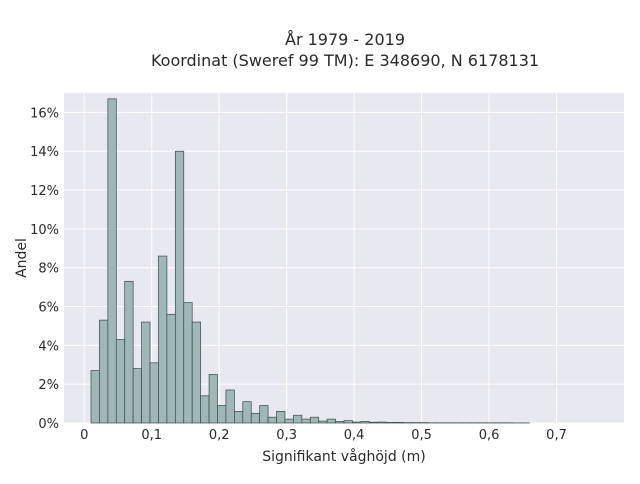 The width and height of the screenshot is (640, 484). What do you see at coordinates (489, 435) in the screenshot?
I see `x-tick-label-6: 0,6` at bounding box center [489, 435].